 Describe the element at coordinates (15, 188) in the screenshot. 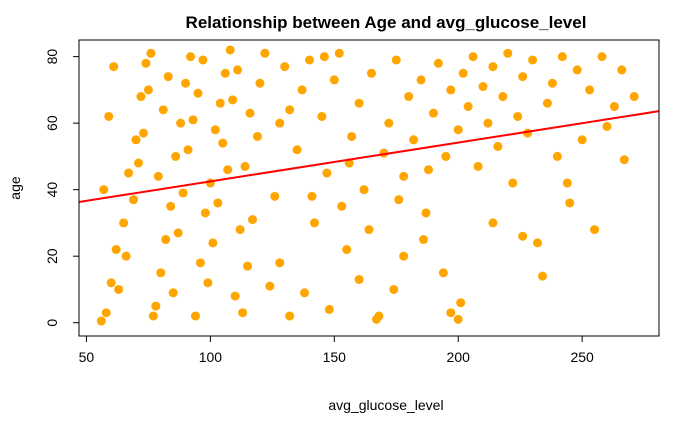

I see `y-axis-label: age` at that location.